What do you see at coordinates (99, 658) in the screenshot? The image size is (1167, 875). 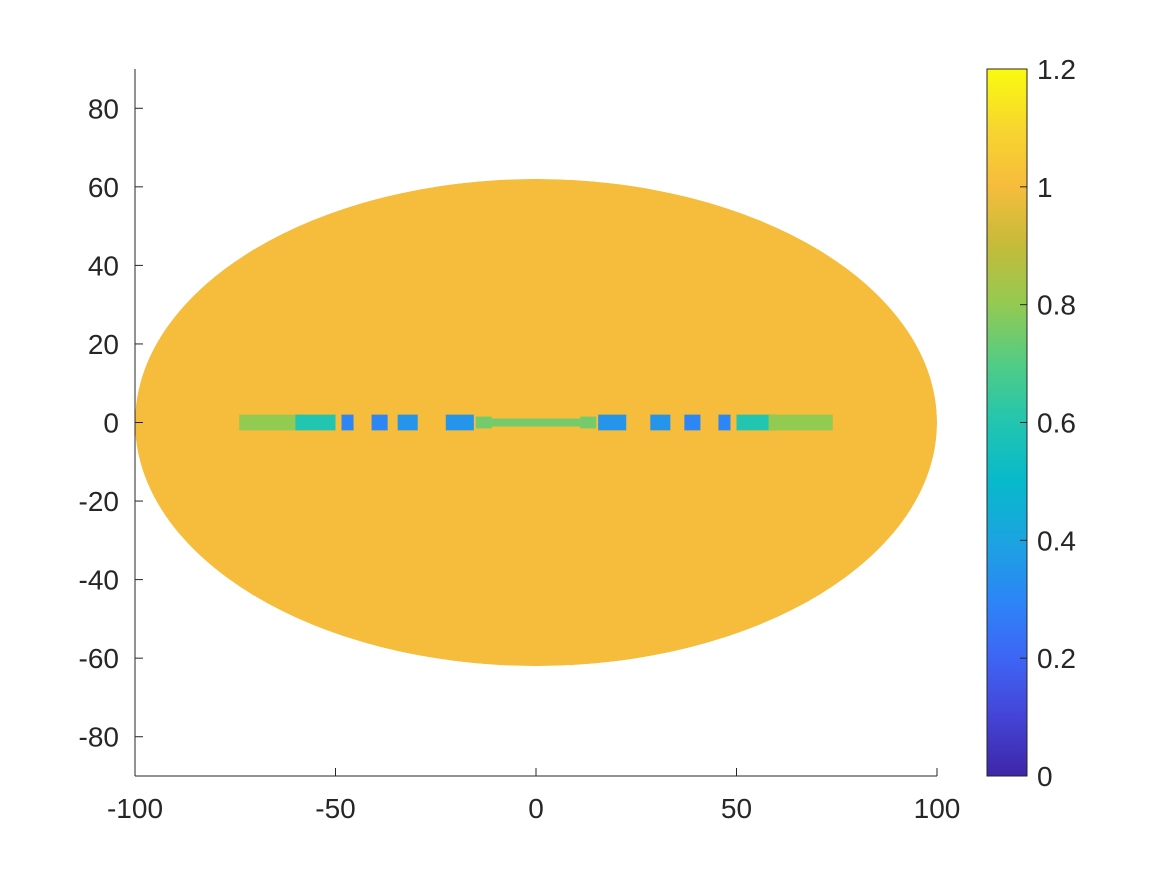 I see `y-tick-label: -60` at bounding box center [99, 658].